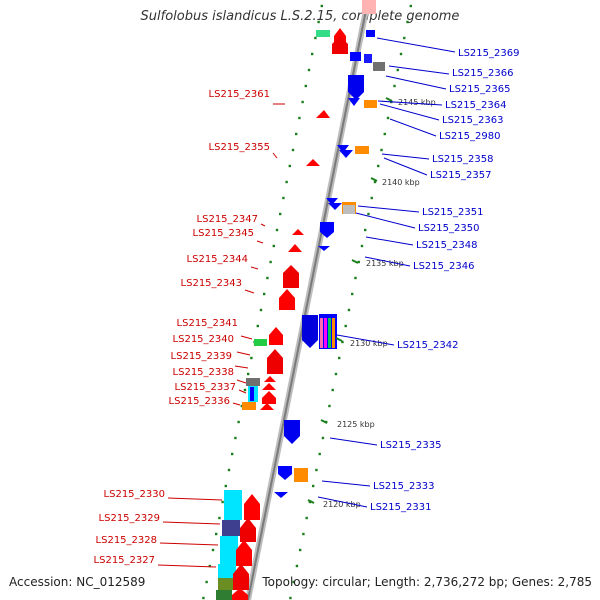  What do you see at coordinates (239, 94) in the screenshot?
I see `gene-label: LS215_2361` at bounding box center [239, 94].